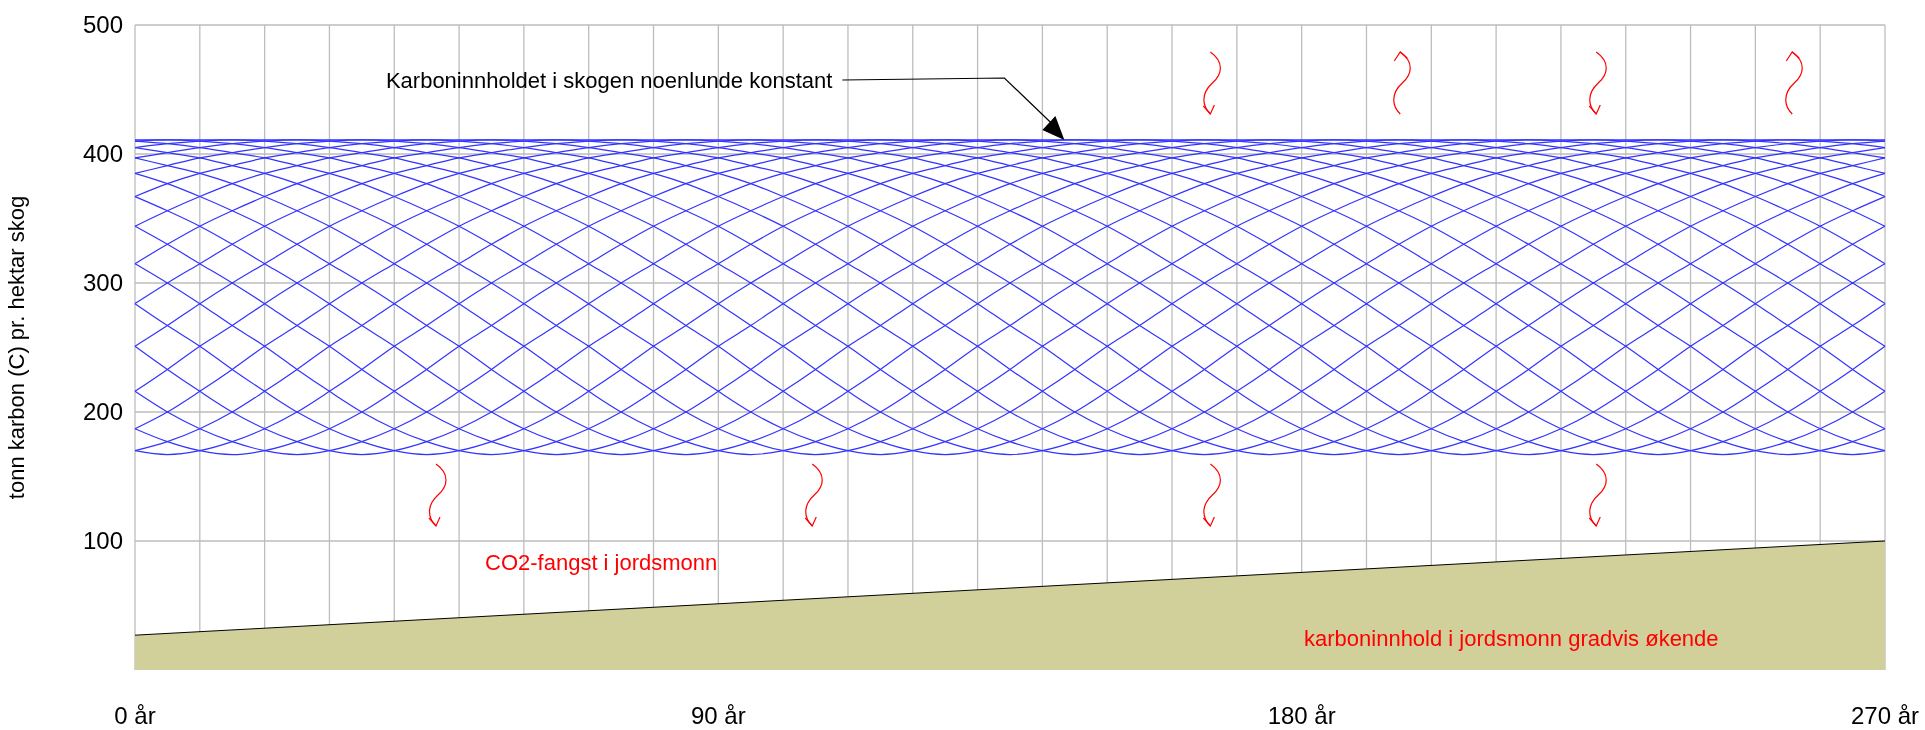 This screenshot has width=1925, height=730. What do you see at coordinates (1511, 638) in the screenshot?
I see `annotation: karboninnhold i jordsmonn gradvis økende` at bounding box center [1511, 638].